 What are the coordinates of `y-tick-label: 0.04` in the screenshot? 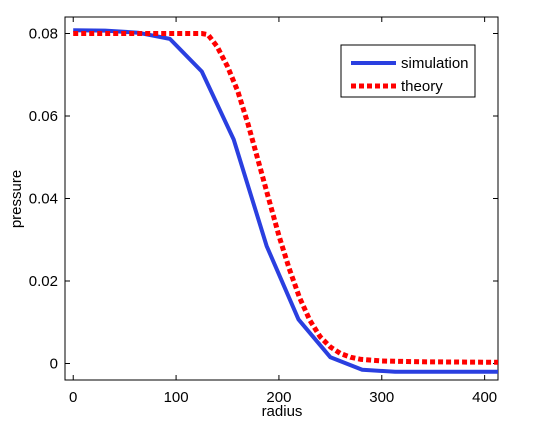 It's located at (43, 199).